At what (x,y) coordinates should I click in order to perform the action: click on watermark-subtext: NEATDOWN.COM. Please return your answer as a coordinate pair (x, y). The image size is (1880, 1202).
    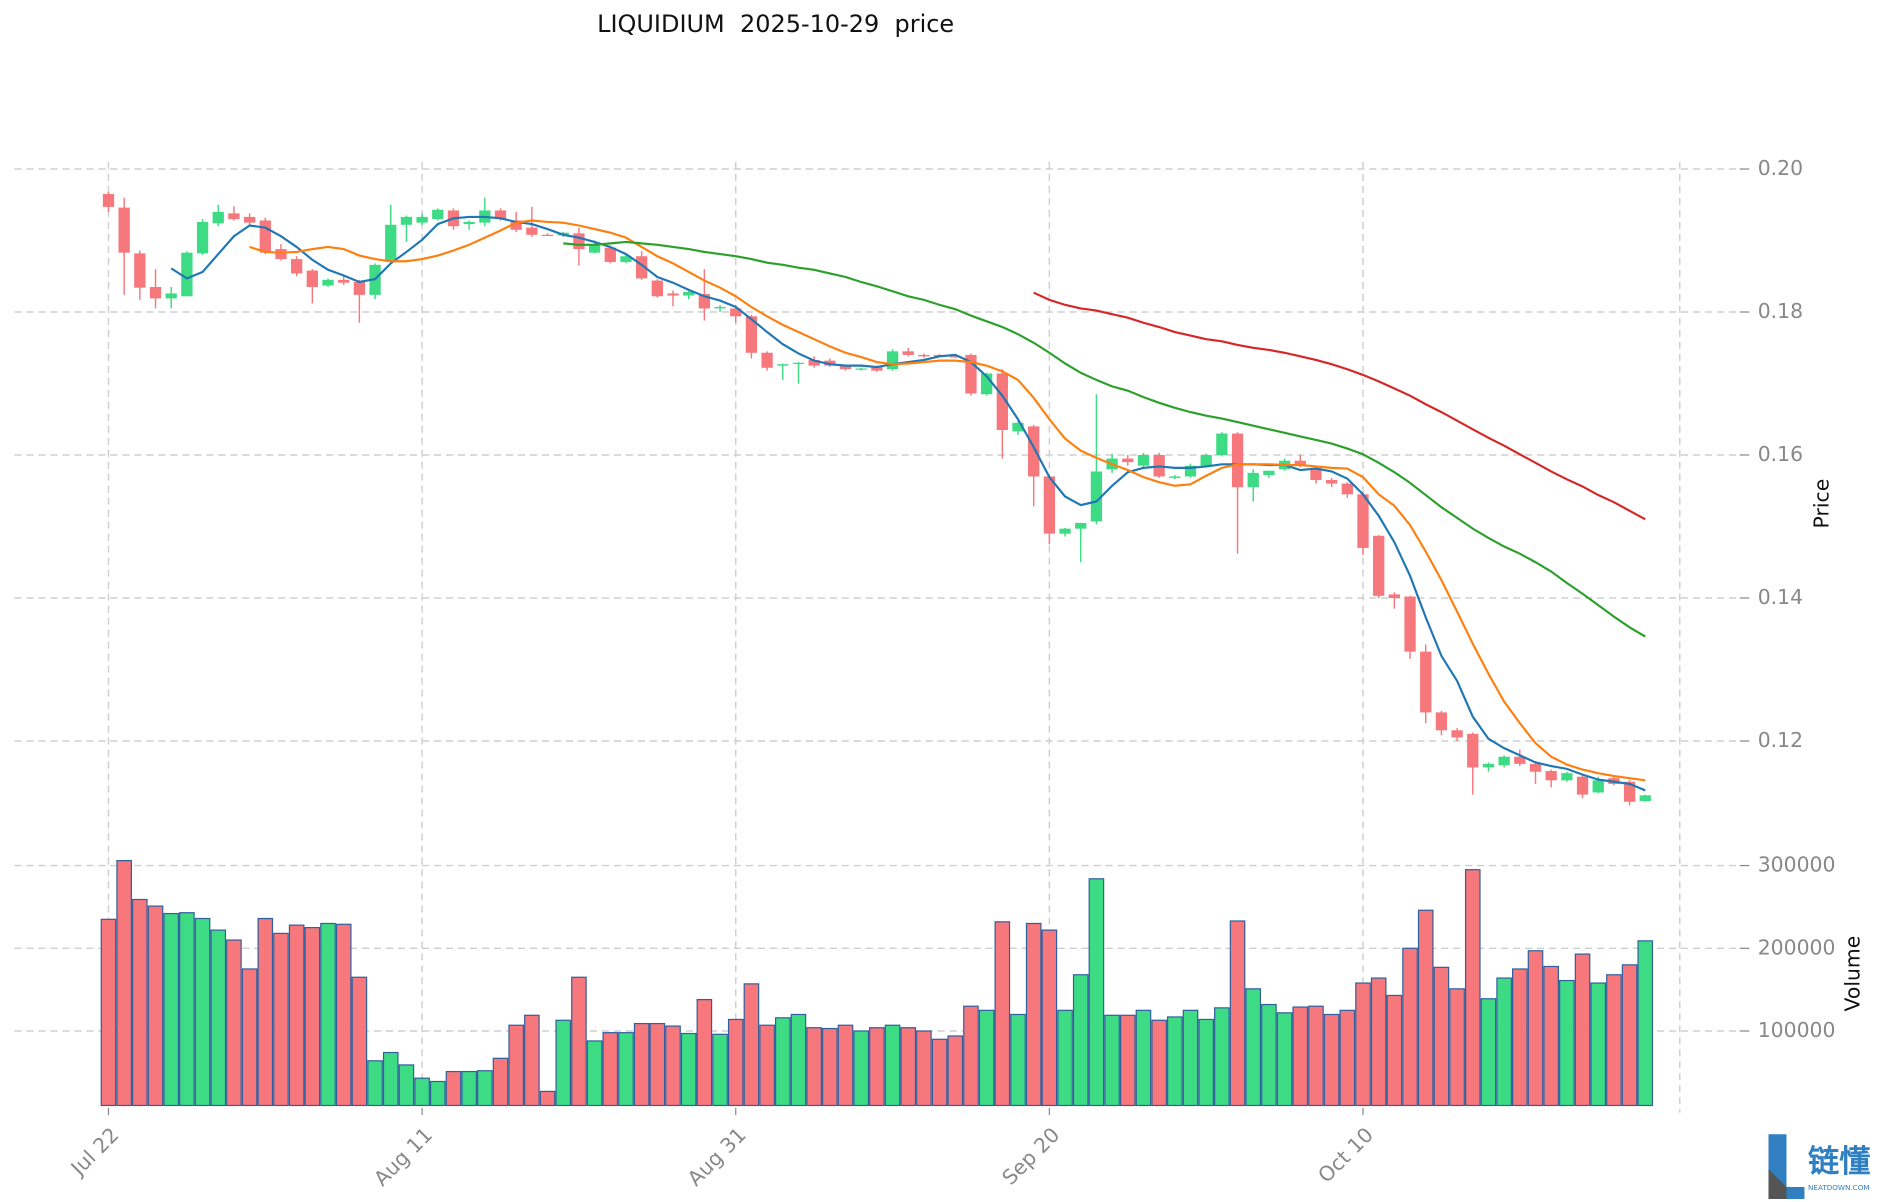
    Looking at the image, I should click on (1839, 1187).